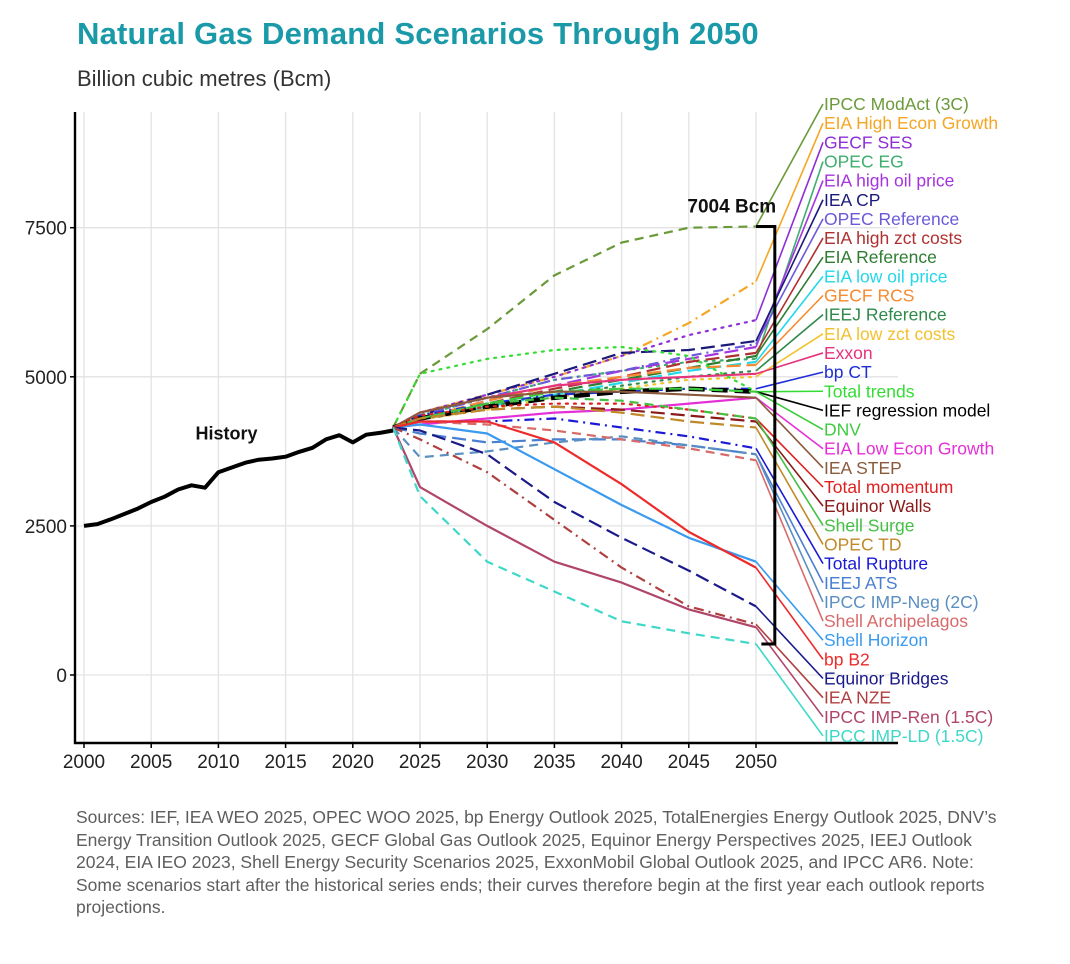  I want to click on series-label: IPCC IMP-LD (1.5C), so click(903, 736).